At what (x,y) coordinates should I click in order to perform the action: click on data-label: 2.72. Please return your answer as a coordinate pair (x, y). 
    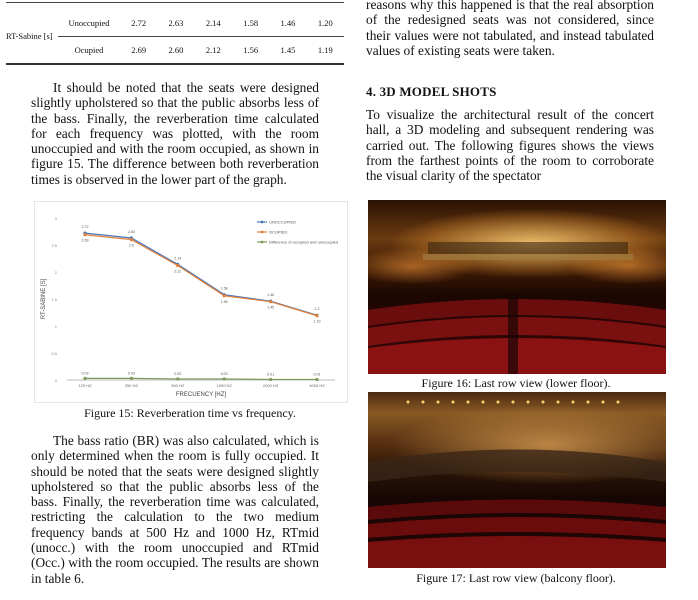
    Looking at the image, I should click on (85, 227).